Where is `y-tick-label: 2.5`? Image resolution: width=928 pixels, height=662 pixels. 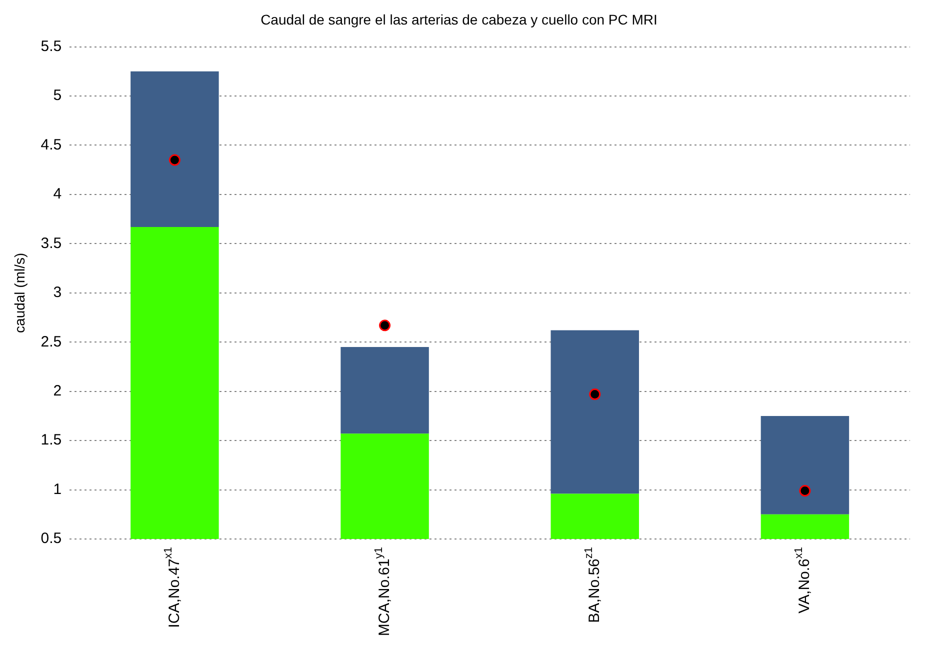
y-tick-label: 2.5 is located at coordinates (51, 341).